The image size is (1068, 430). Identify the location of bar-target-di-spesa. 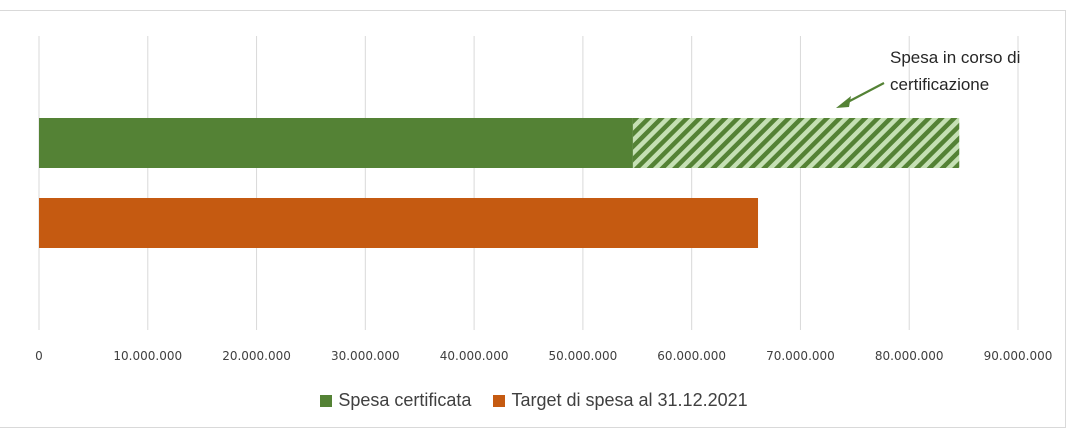
(399, 223).